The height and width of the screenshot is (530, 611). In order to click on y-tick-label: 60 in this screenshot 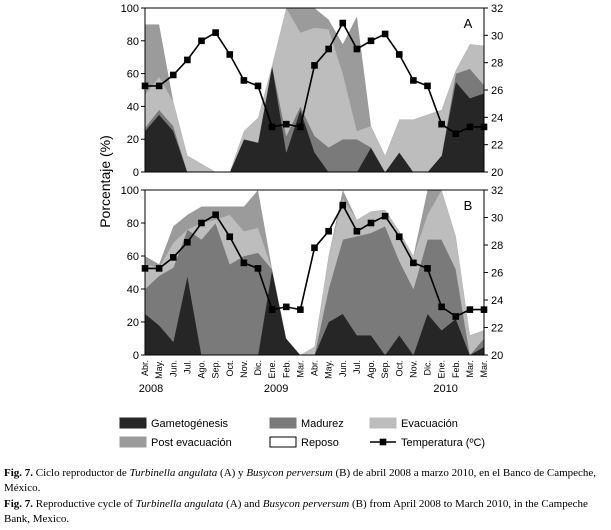, I will do `click(133, 257)`.